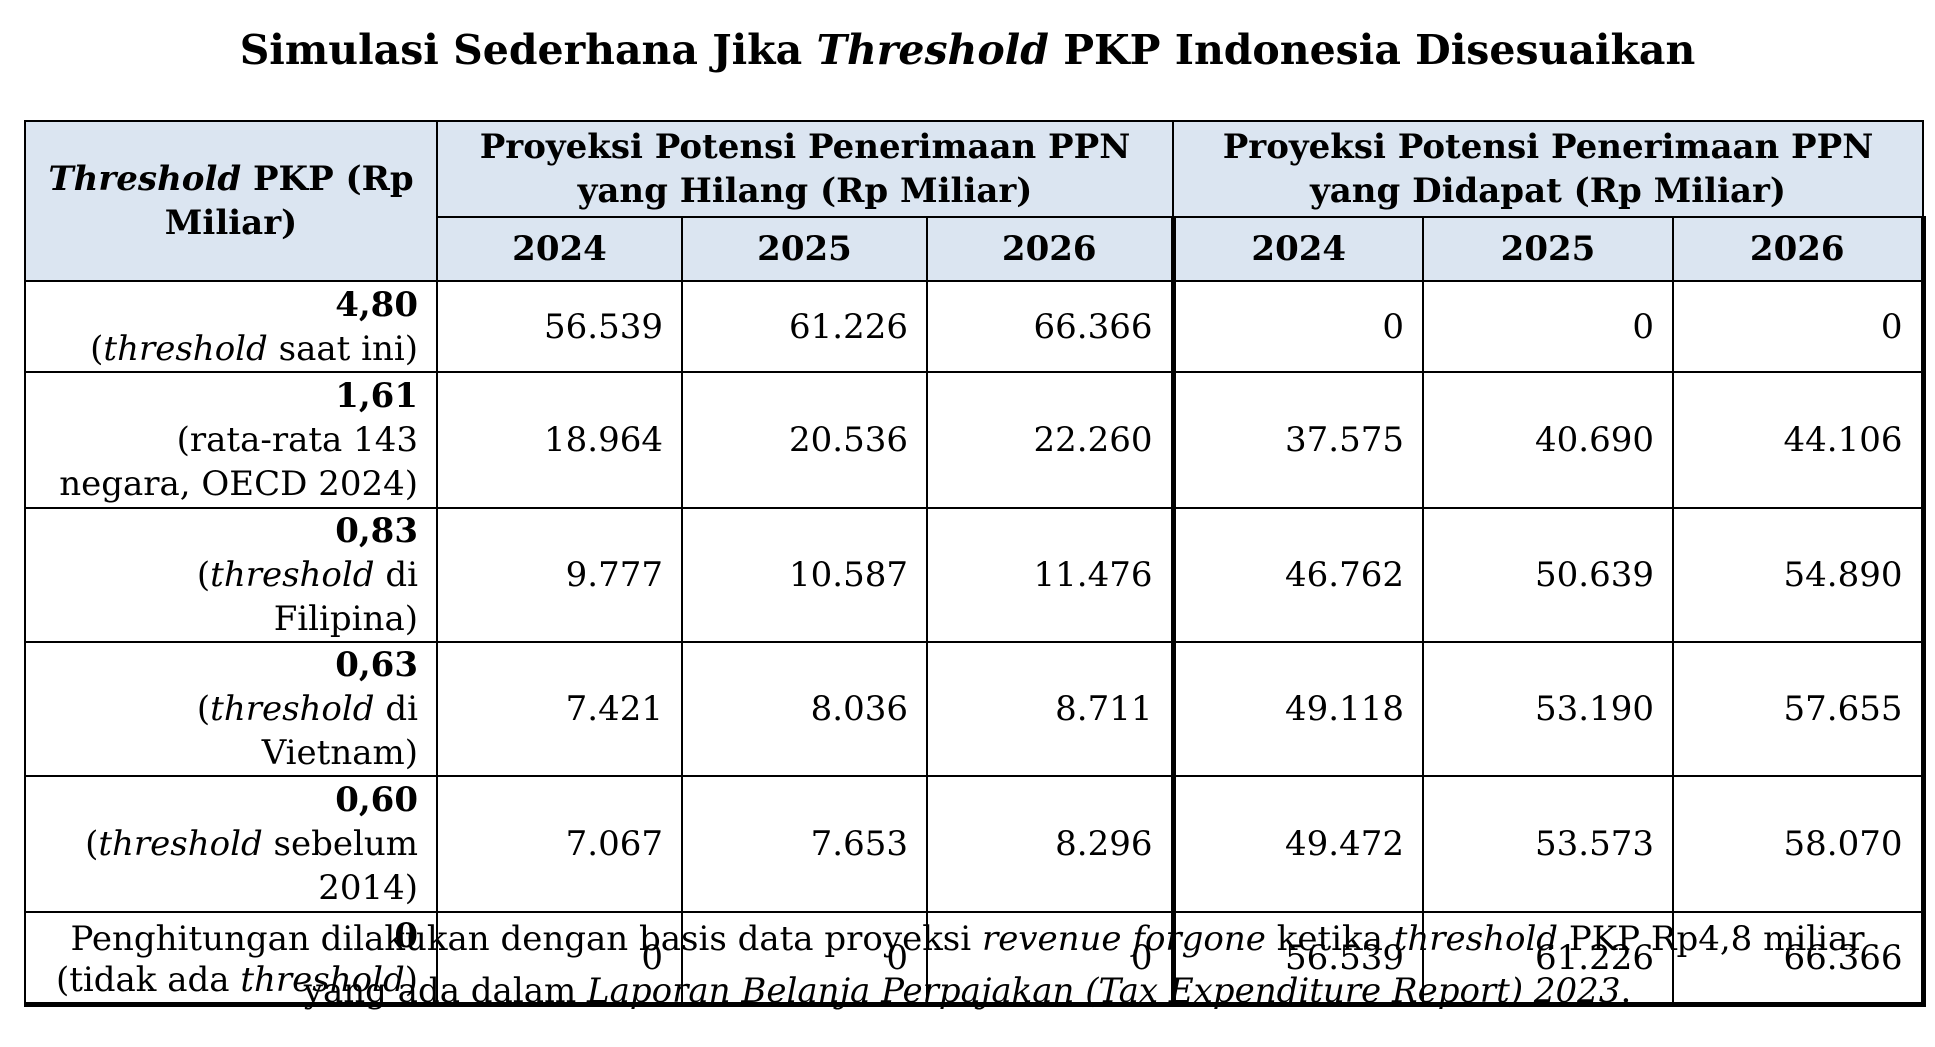 Image resolution: width=1935 pixels, height=1047 pixels. Describe the element at coordinates (1298, 844) in the screenshot. I see `gained-2024-cell: 49.472` at that location.